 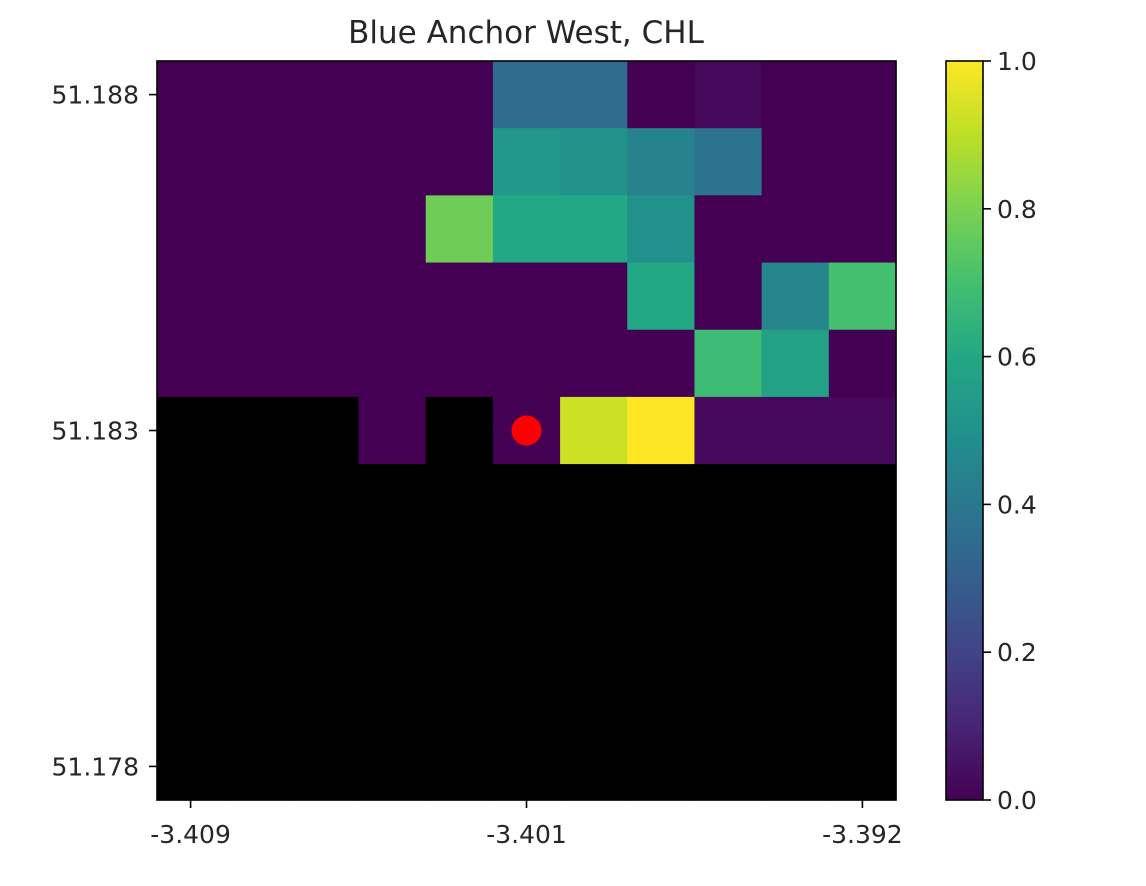 What do you see at coordinates (862, 834) in the screenshot?
I see `x-tick-label: -3.392` at bounding box center [862, 834].